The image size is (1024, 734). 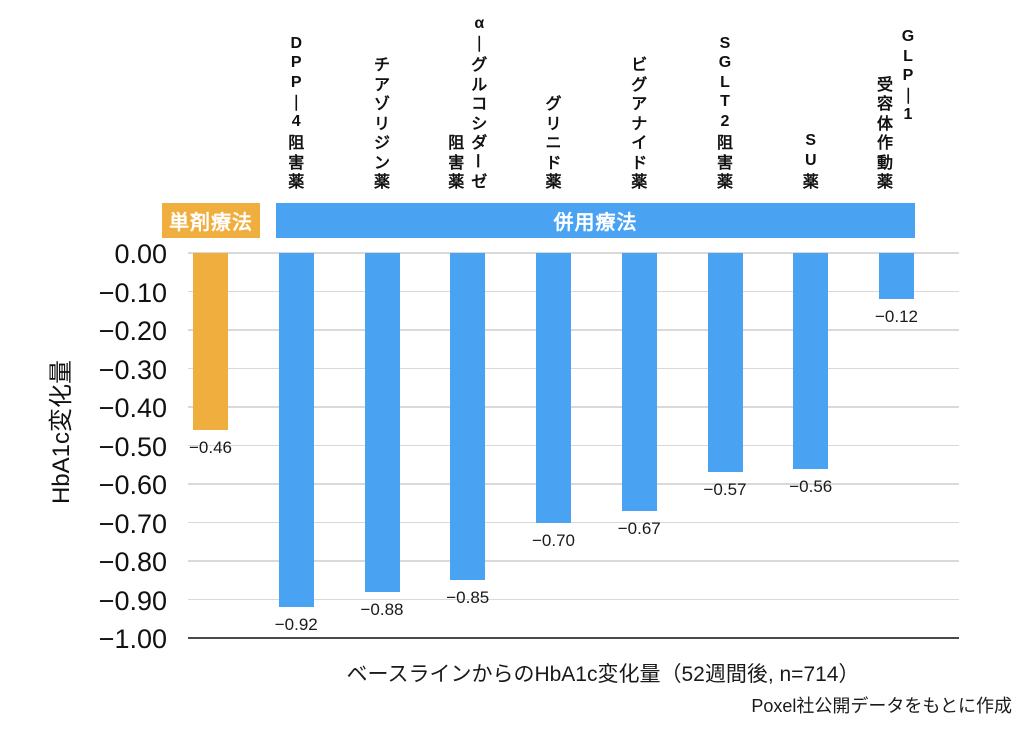 What do you see at coordinates (881, 706) in the screenshot?
I see `source-credit: Poxel社公開データをもとに作成` at bounding box center [881, 706].